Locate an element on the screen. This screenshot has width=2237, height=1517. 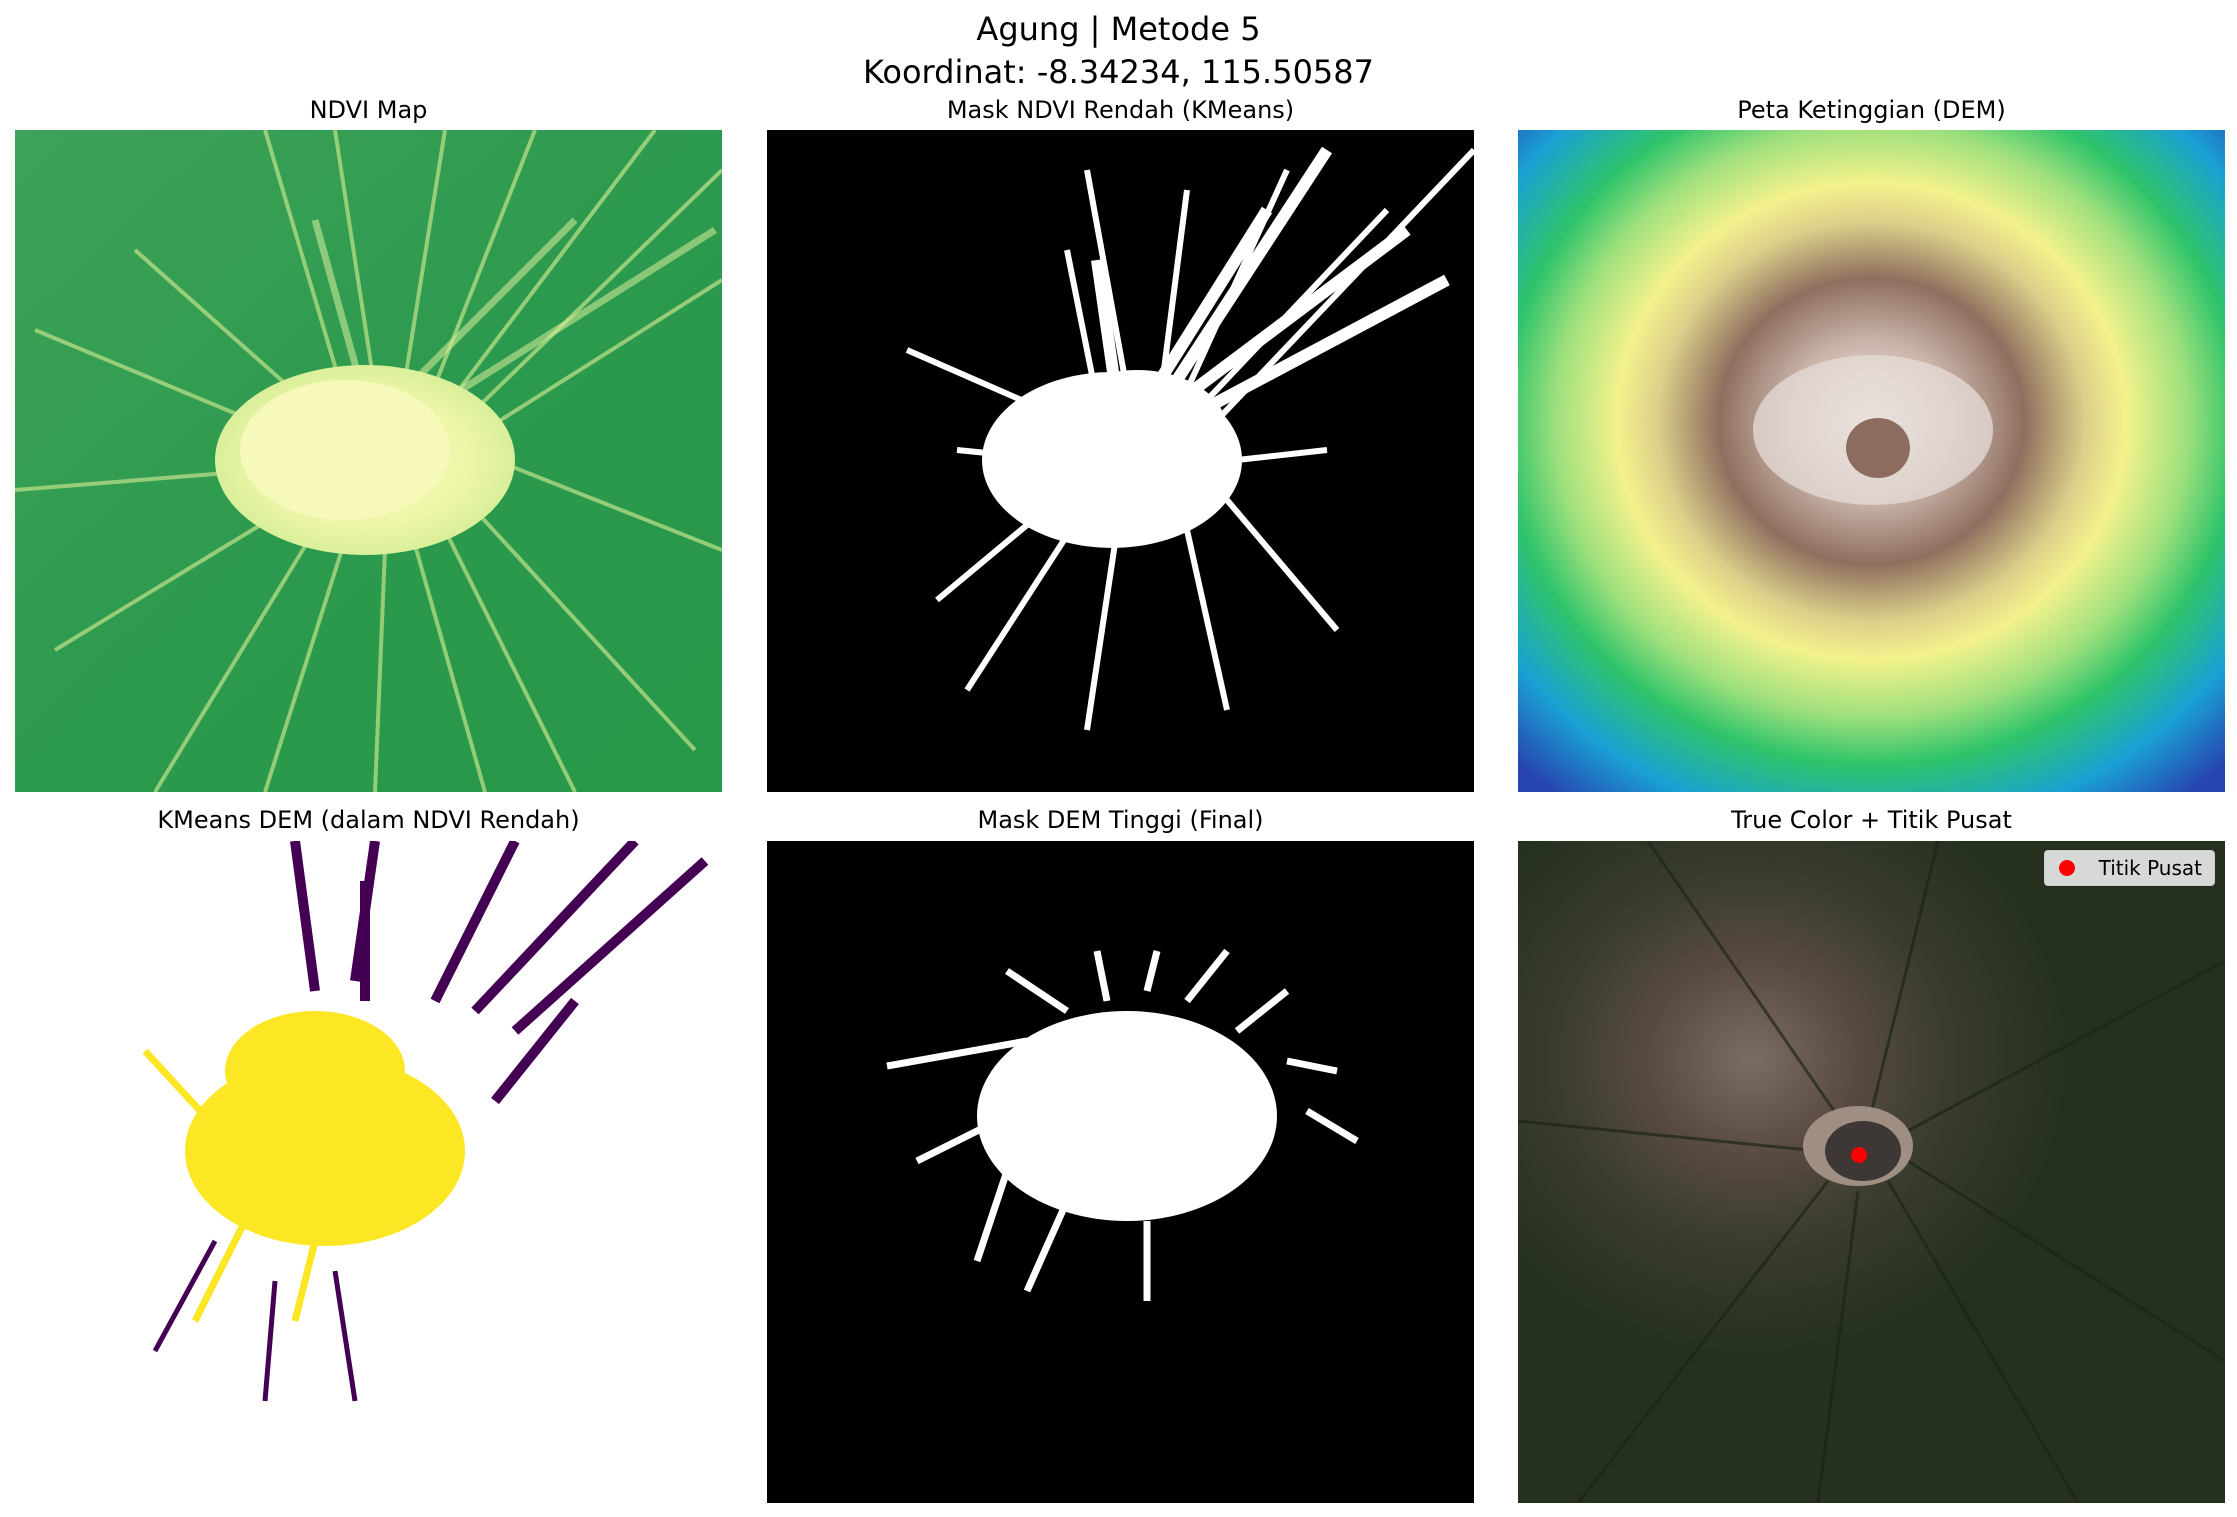
dem-image is located at coordinates (1871, 461).